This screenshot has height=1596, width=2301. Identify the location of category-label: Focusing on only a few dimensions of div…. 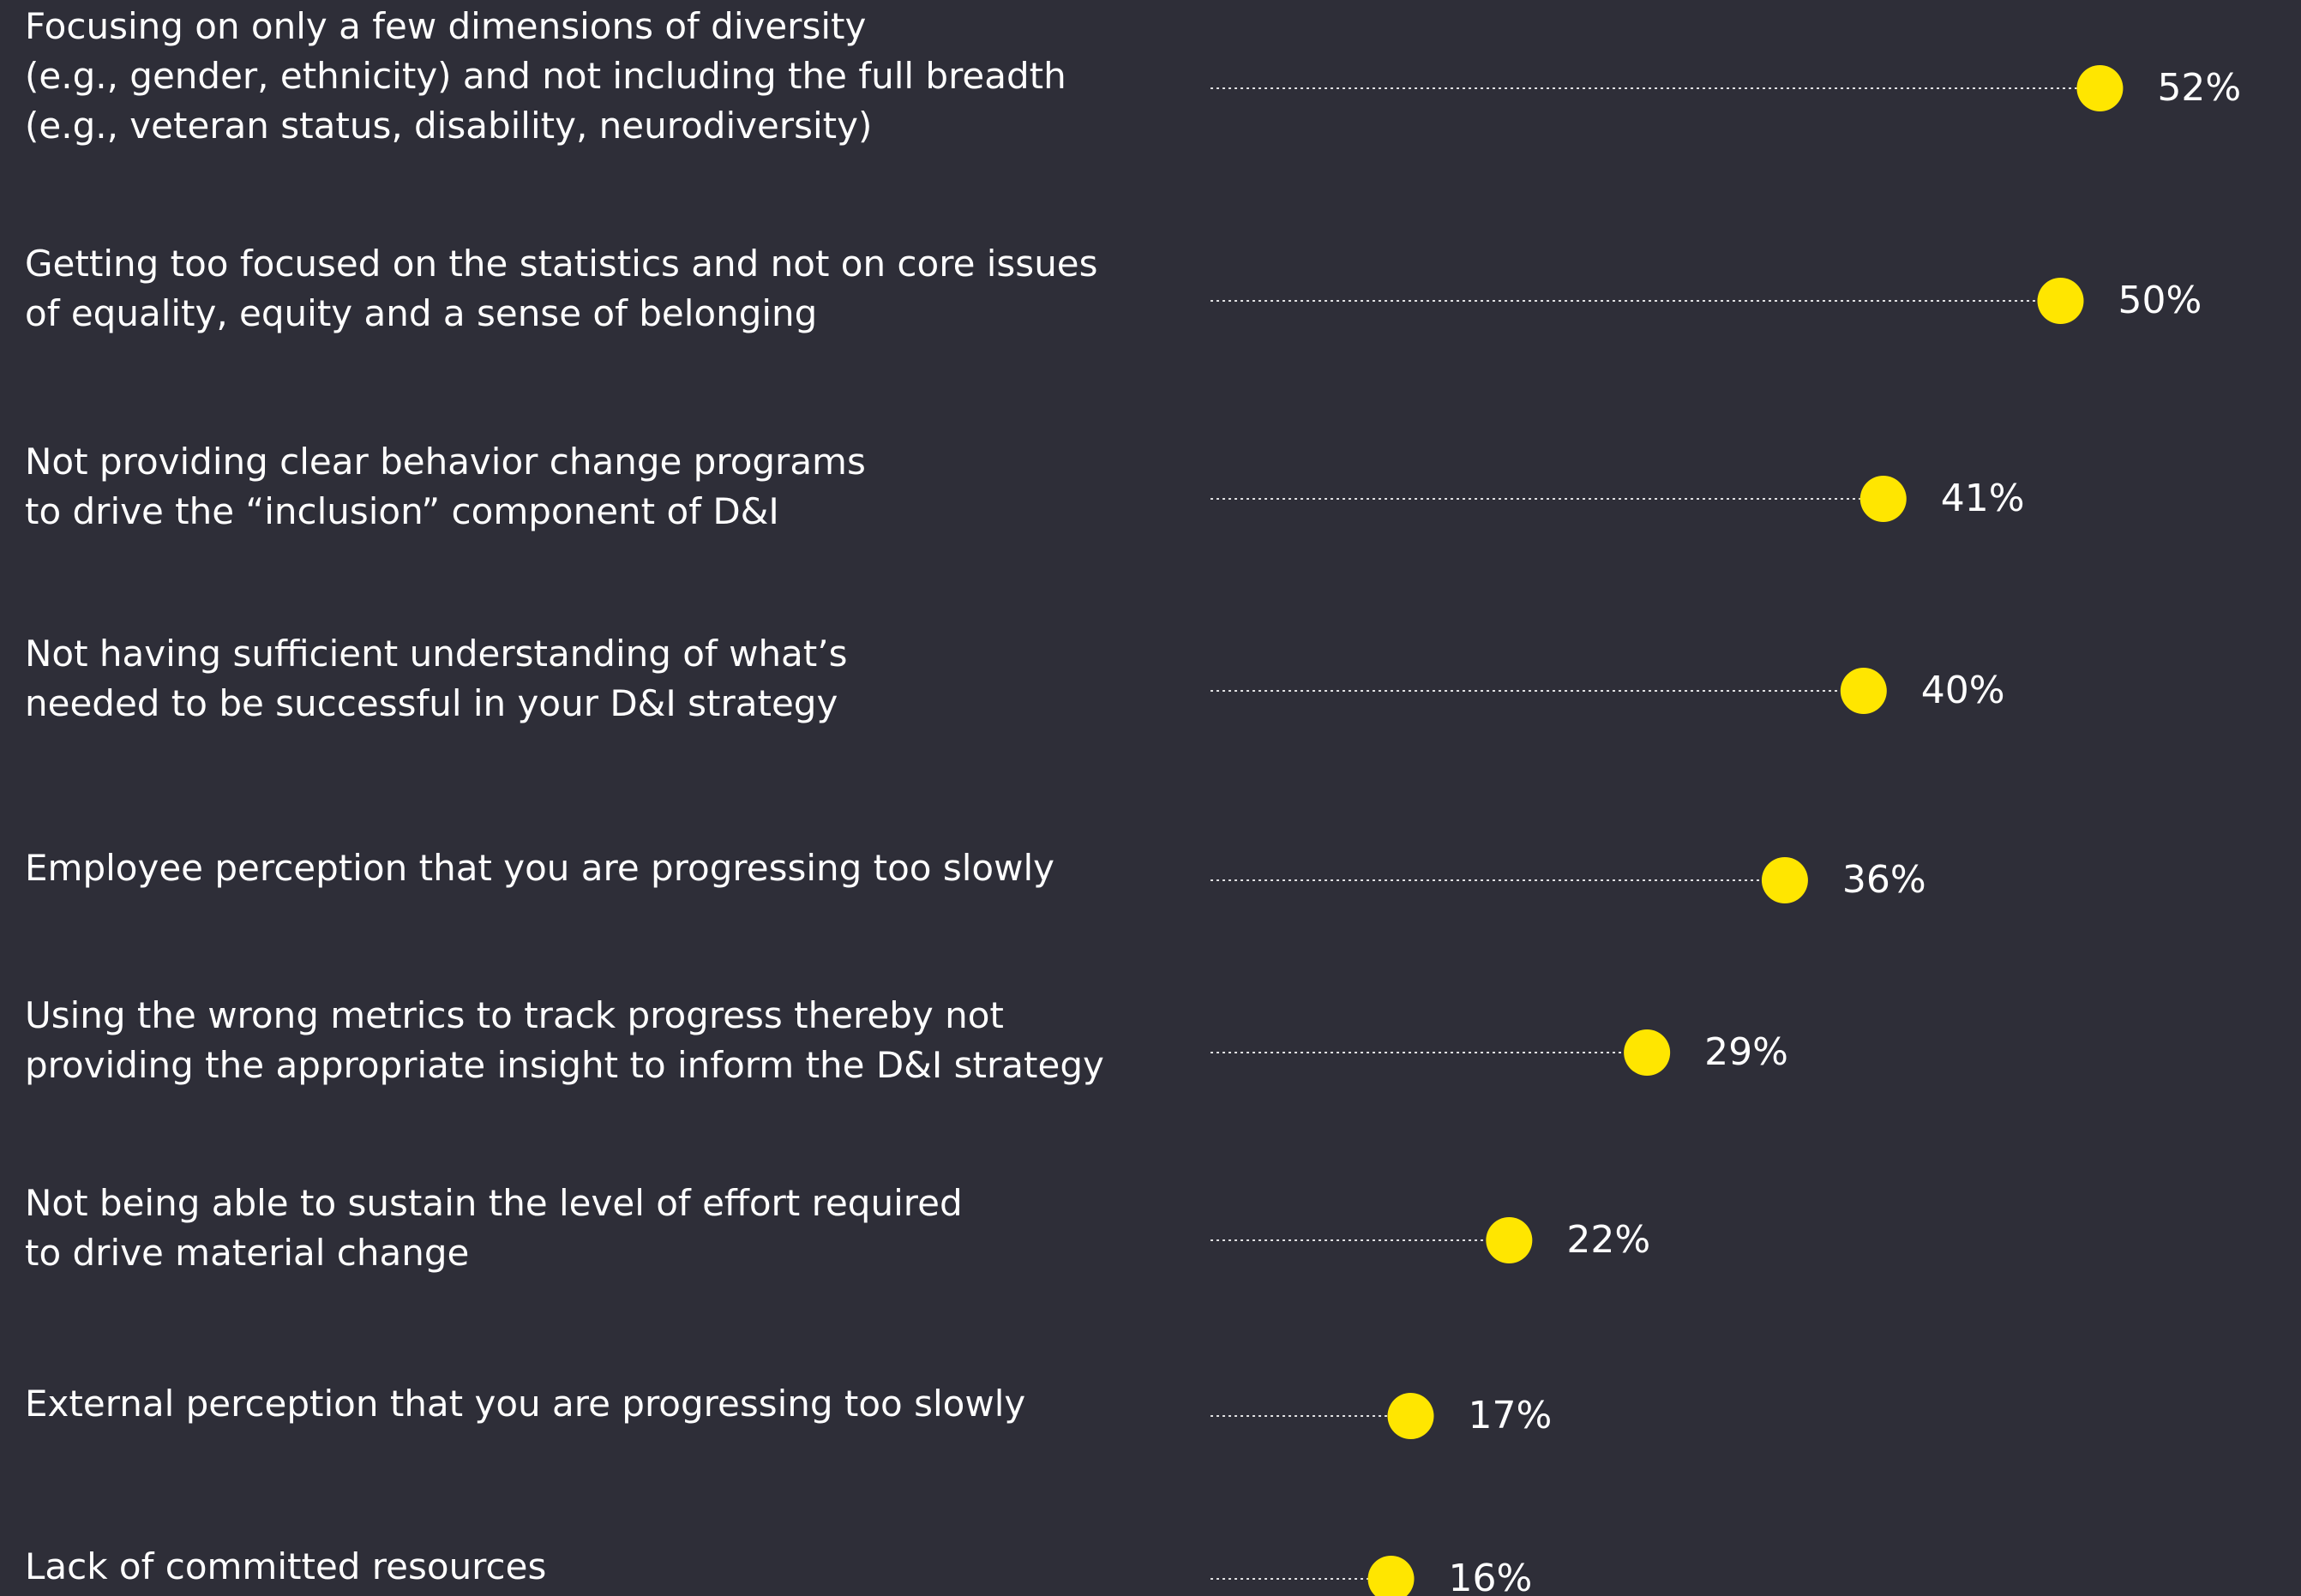
(546, 76).